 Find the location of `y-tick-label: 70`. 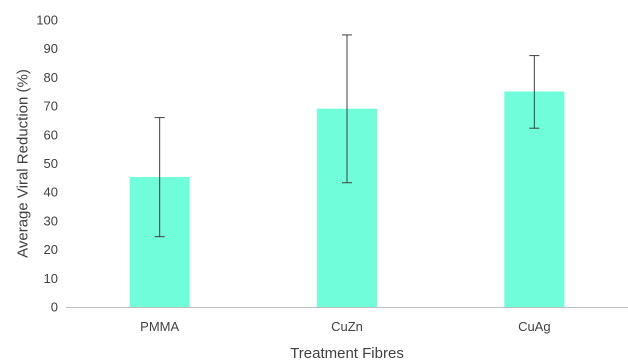

y-tick-label: 70 is located at coordinates (51, 106).